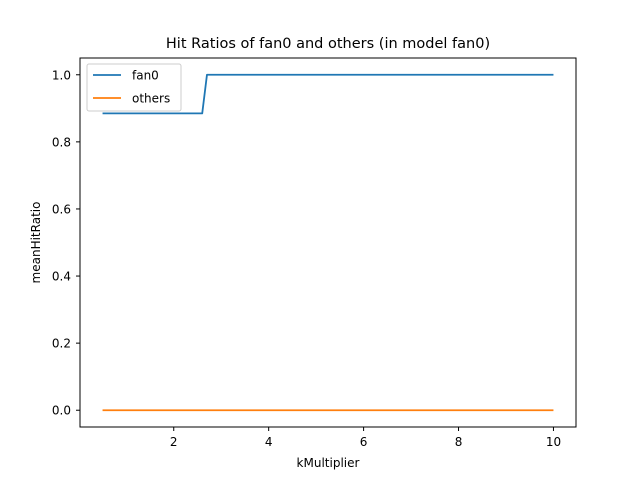  What do you see at coordinates (61, 277) in the screenshot?
I see `y-tick-label: 0.4` at bounding box center [61, 277].